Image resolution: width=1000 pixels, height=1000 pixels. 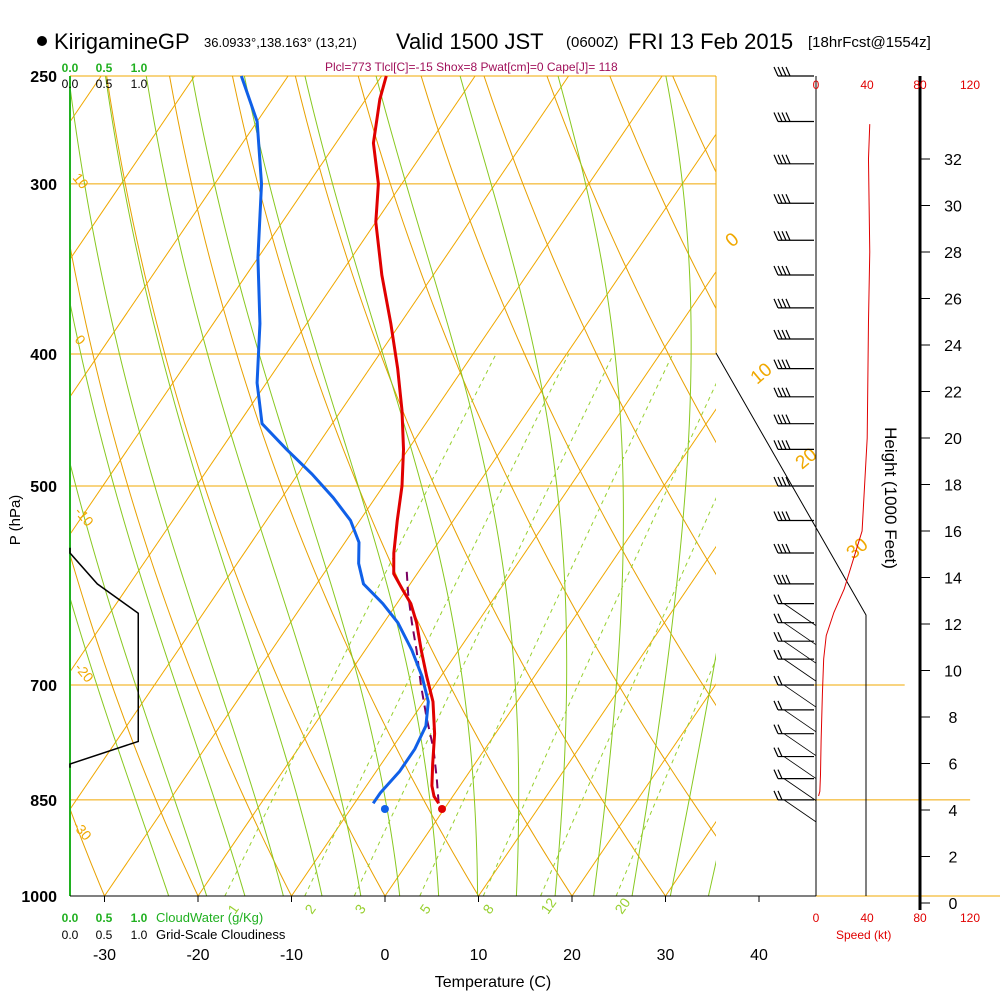 What do you see at coordinates (15, 520) in the screenshot?
I see `y-axis-title: P (hPa)` at bounding box center [15, 520].